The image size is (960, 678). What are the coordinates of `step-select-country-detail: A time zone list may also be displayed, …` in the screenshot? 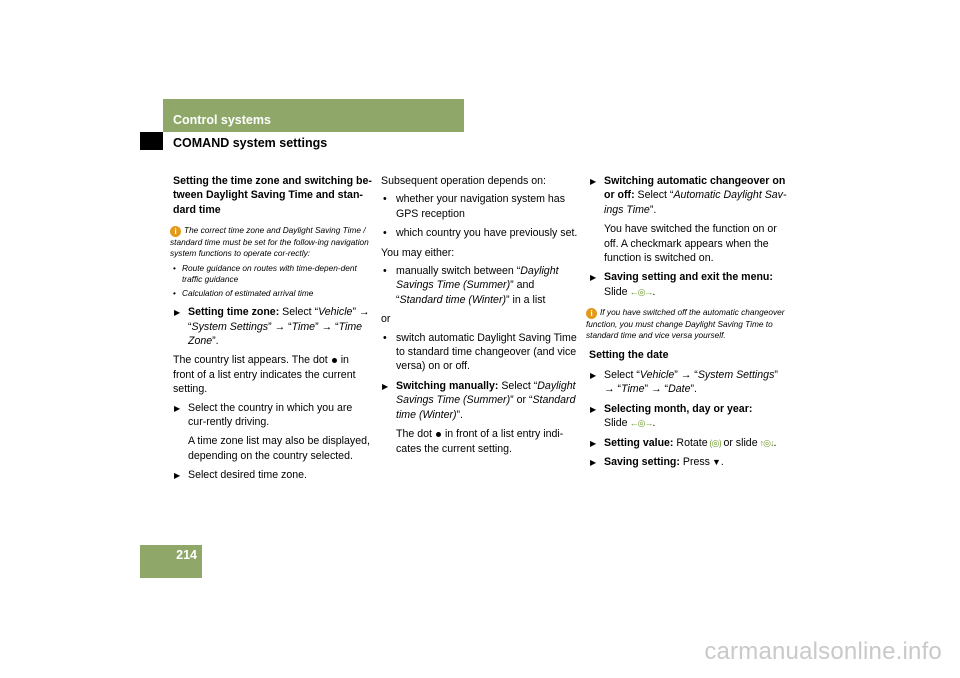 It's located at (279, 448).